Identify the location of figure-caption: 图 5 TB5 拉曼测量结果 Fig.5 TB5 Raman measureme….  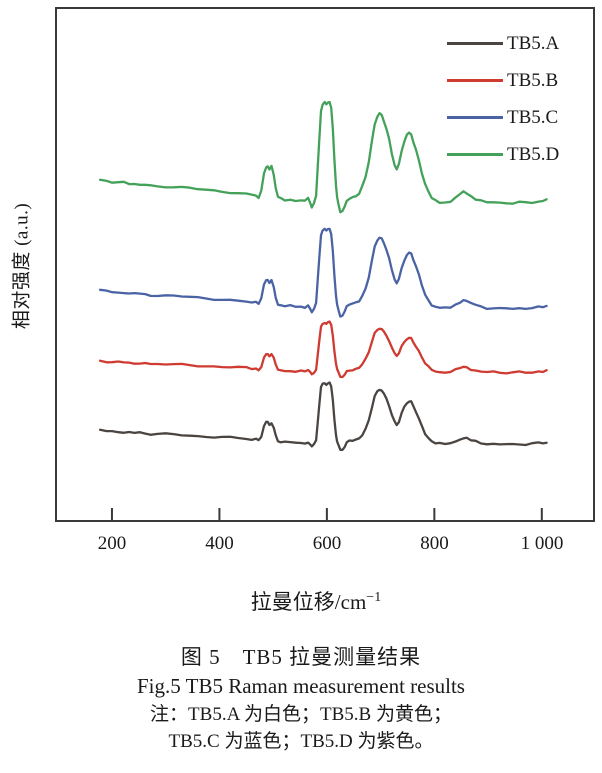
(301, 698).